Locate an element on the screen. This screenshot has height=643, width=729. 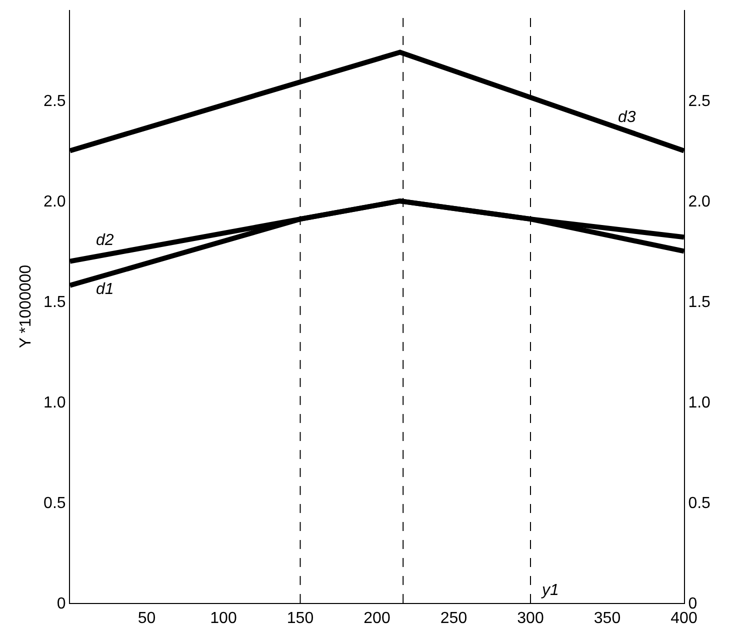
y2-tick-label: 0.5 is located at coordinates (699, 503).